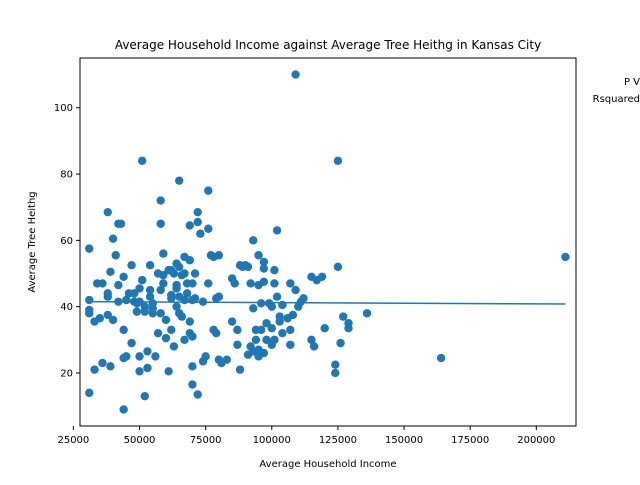 The height and width of the screenshot is (485, 640). I want to click on x-tick-label: 75000, so click(206, 440).